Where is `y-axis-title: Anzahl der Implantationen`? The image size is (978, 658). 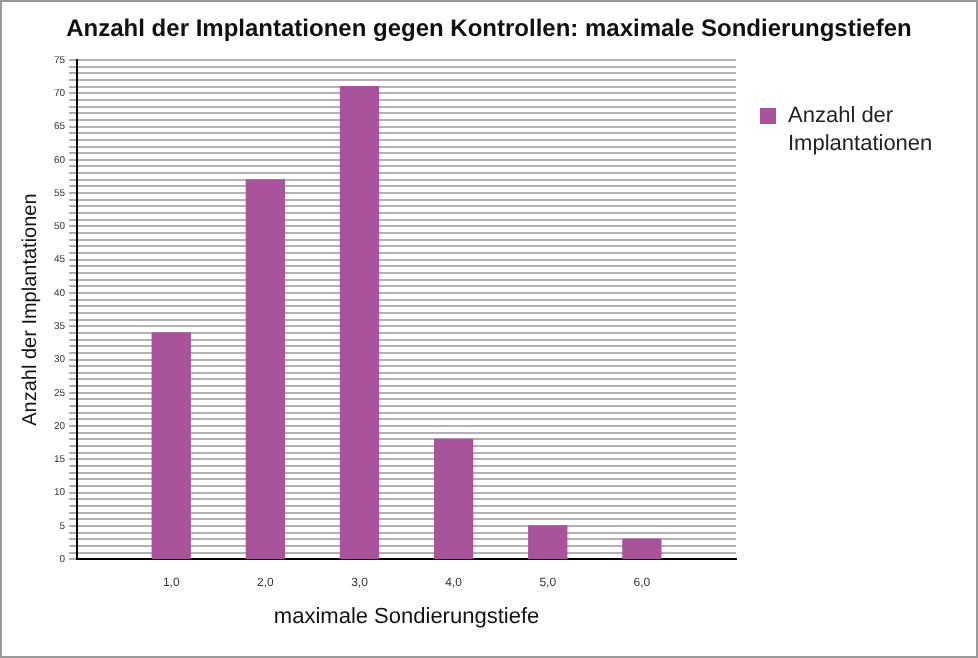
y-axis-title: Anzahl der Implantationen is located at coordinates (30, 309).